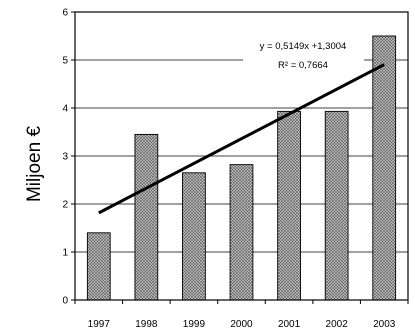  What do you see at coordinates (65, 61) in the screenshot?
I see `y-tick-label: 5` at bounding box center [65, 61].